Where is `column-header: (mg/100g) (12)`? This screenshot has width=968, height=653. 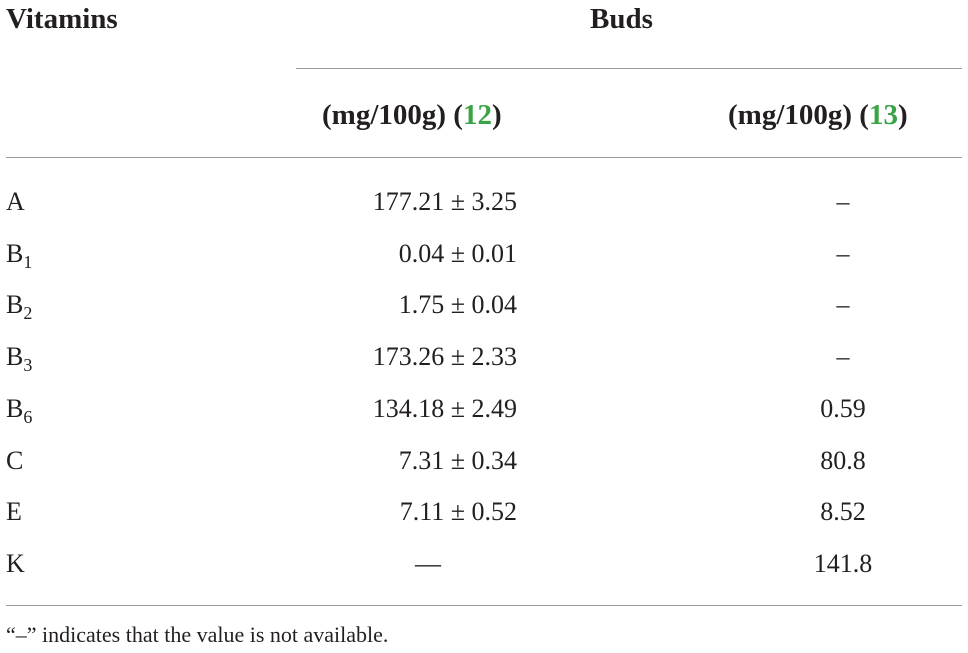 column-header: (mg/100g) (12) is located at coordinates (412, 115).